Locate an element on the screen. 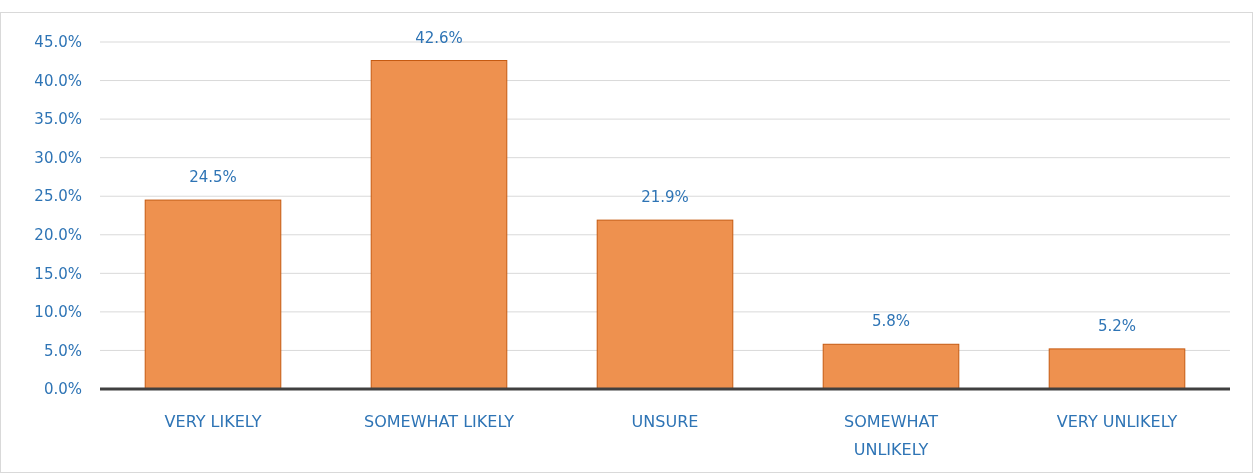 The image size is (1253, 473). x-tick-label: VERY UNLIKELY is located at coordinates (1117, 421).